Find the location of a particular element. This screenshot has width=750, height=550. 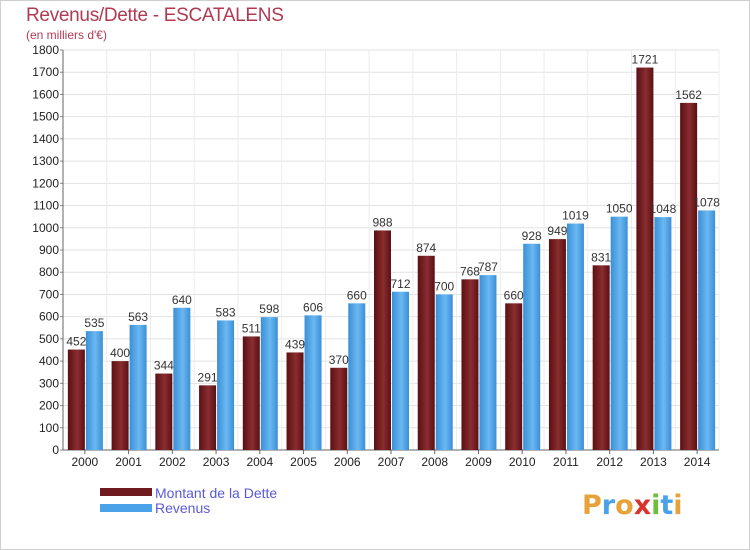

chart-subtitle: (en milliers d'€) is located at coordinates (66, 35).